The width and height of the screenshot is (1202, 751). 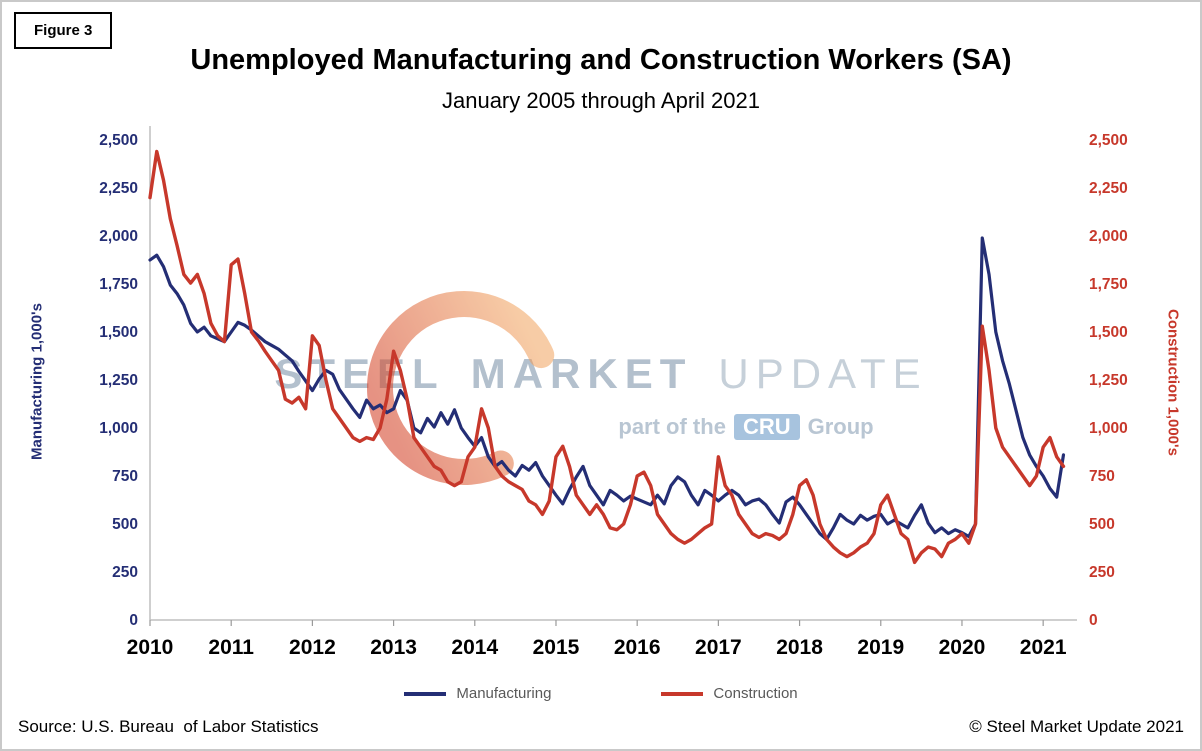 What do you see at coordinates (393, 647) in the screenshot?
I see `svg-text: 2013` at bounding box center [393, 647].